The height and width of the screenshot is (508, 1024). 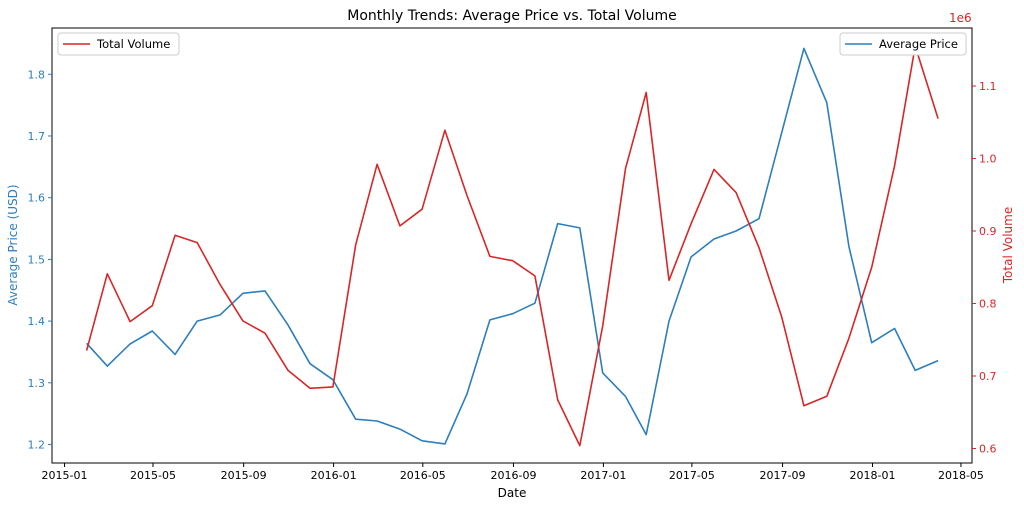 I want to click on y-axis-right-offset: 1e6, so click(x=960, y=18).